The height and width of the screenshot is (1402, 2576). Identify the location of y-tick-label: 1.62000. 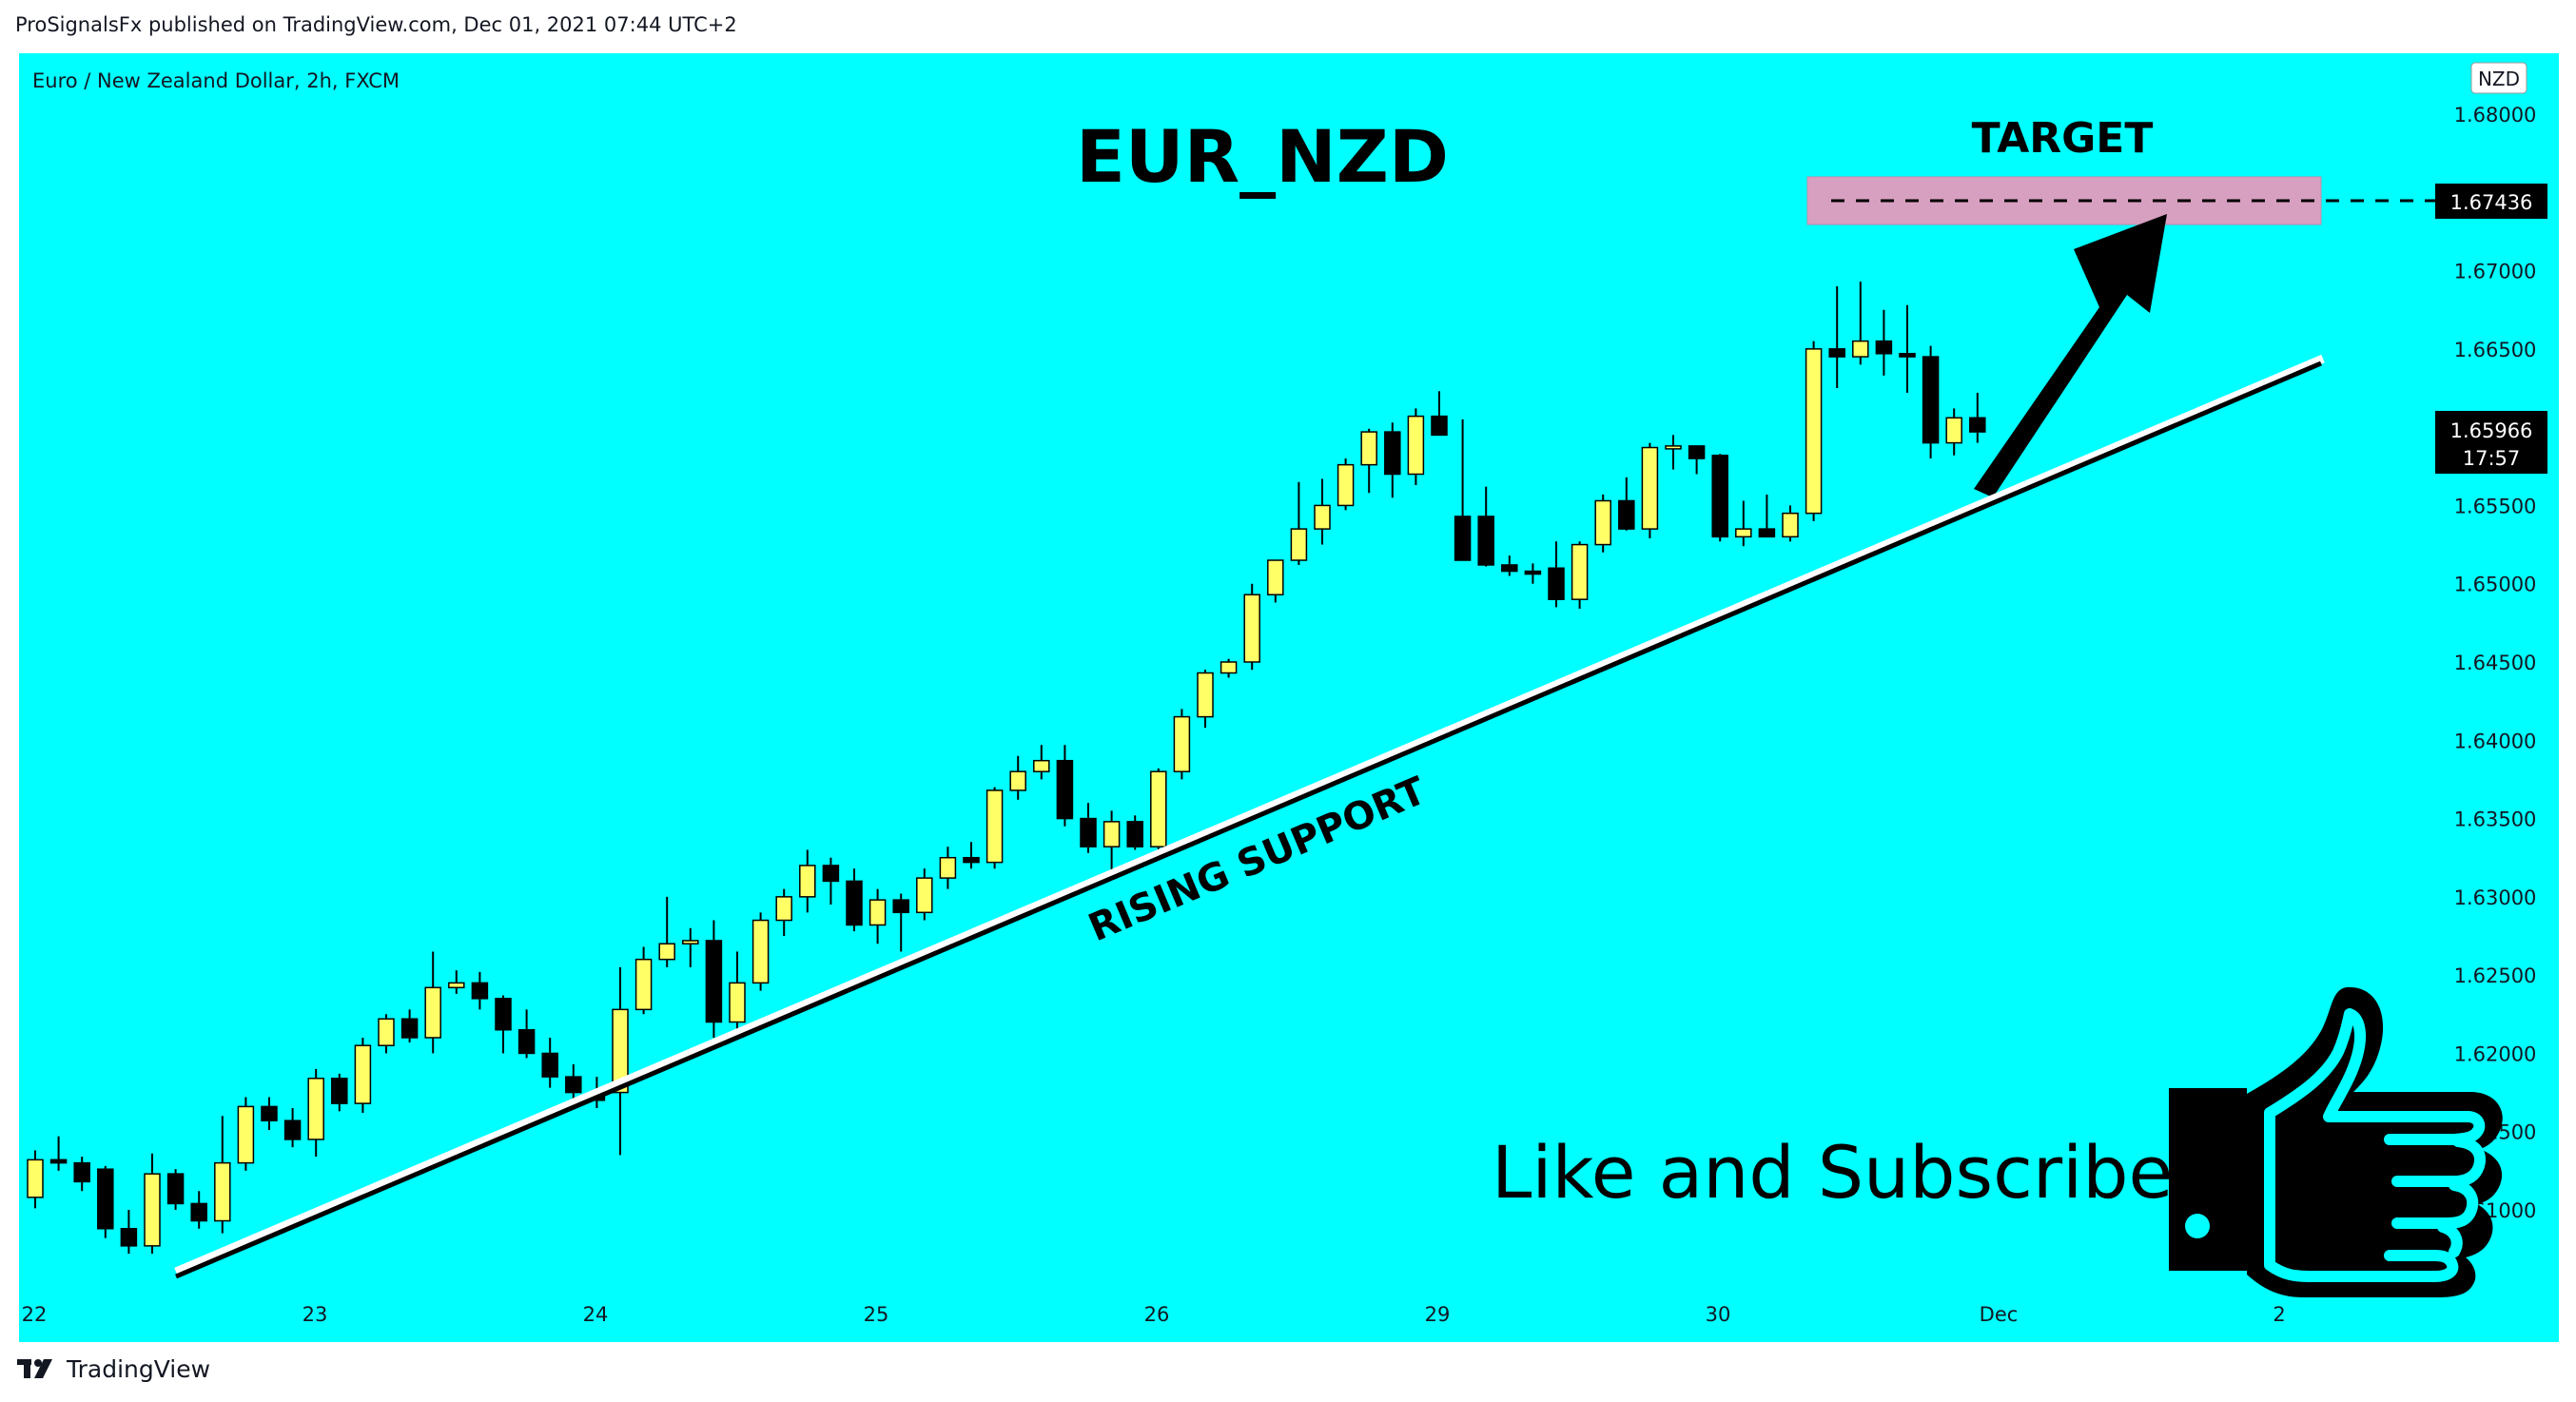
(2495, 1053).